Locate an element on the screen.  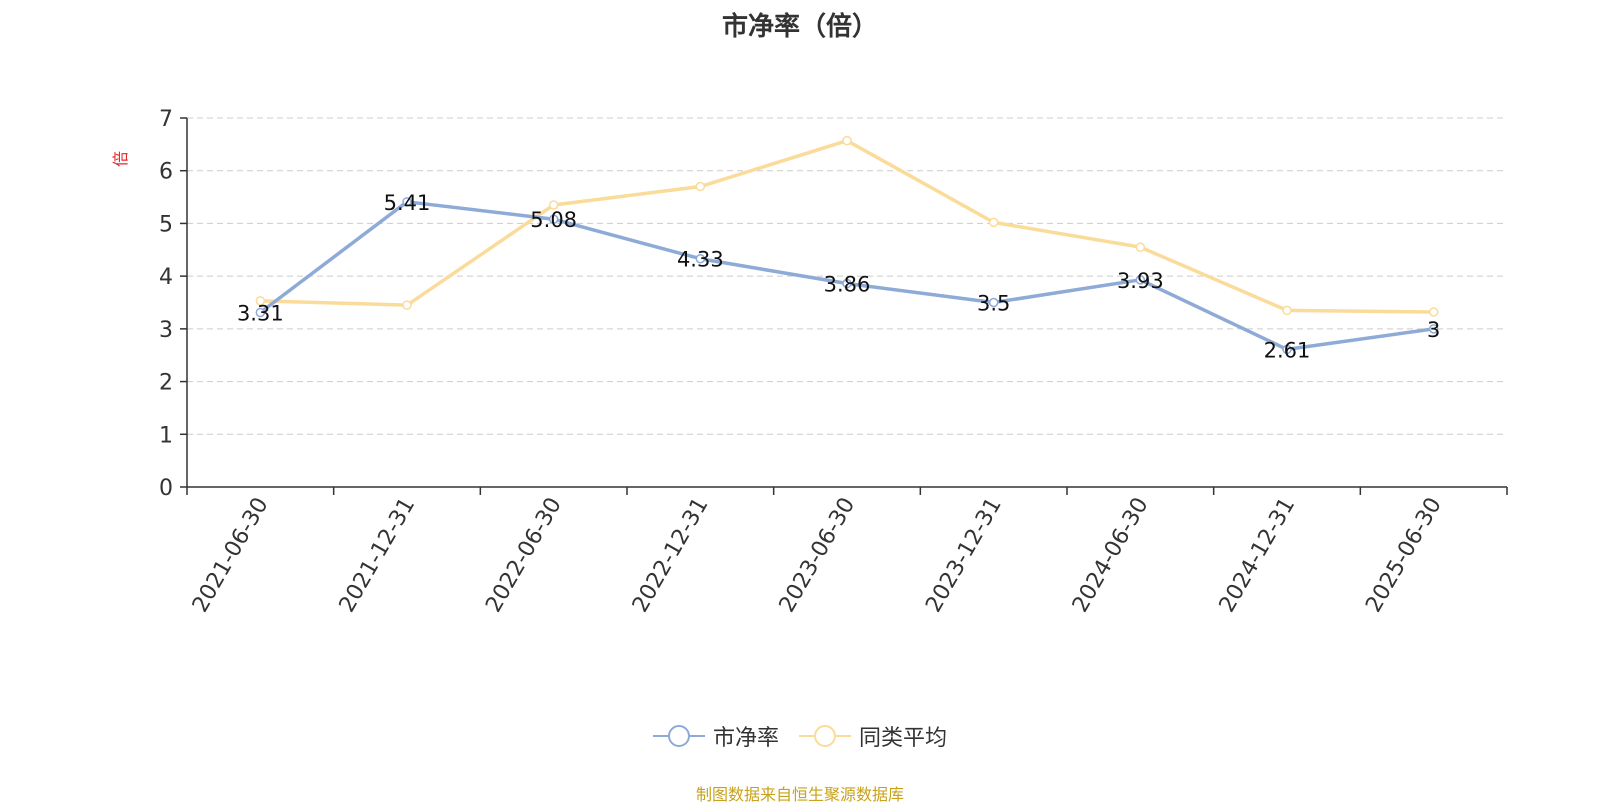
data-label: 3.5 is located at coordinates (993, 304).